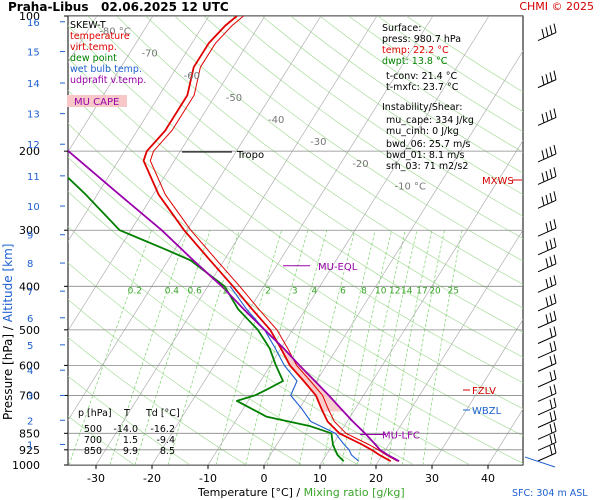 This screenshot has height=500, width=600. Describe the element at coordinates (135, 291) in the screenshot. I see `mixing-ratio-label: 0.2` at that location.